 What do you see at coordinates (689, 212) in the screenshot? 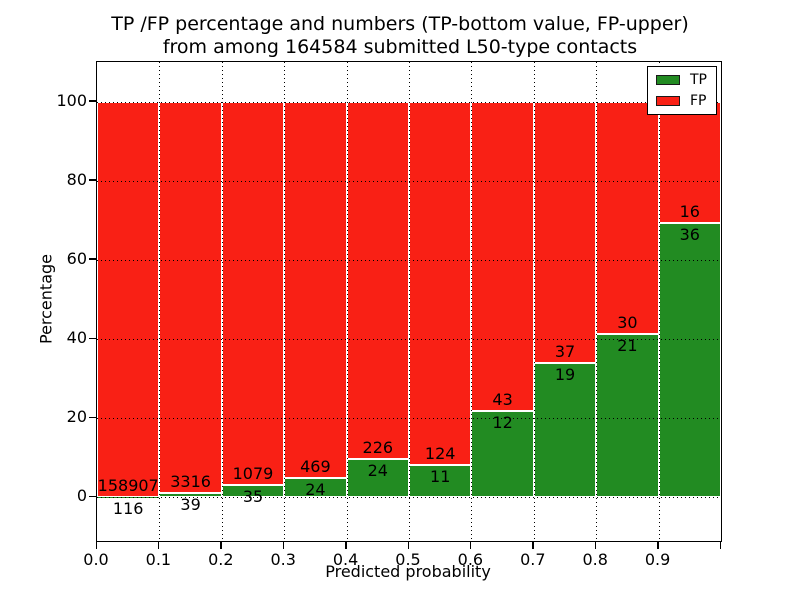
I see `fp-count-label: 16` at bounding box center [689, 212].